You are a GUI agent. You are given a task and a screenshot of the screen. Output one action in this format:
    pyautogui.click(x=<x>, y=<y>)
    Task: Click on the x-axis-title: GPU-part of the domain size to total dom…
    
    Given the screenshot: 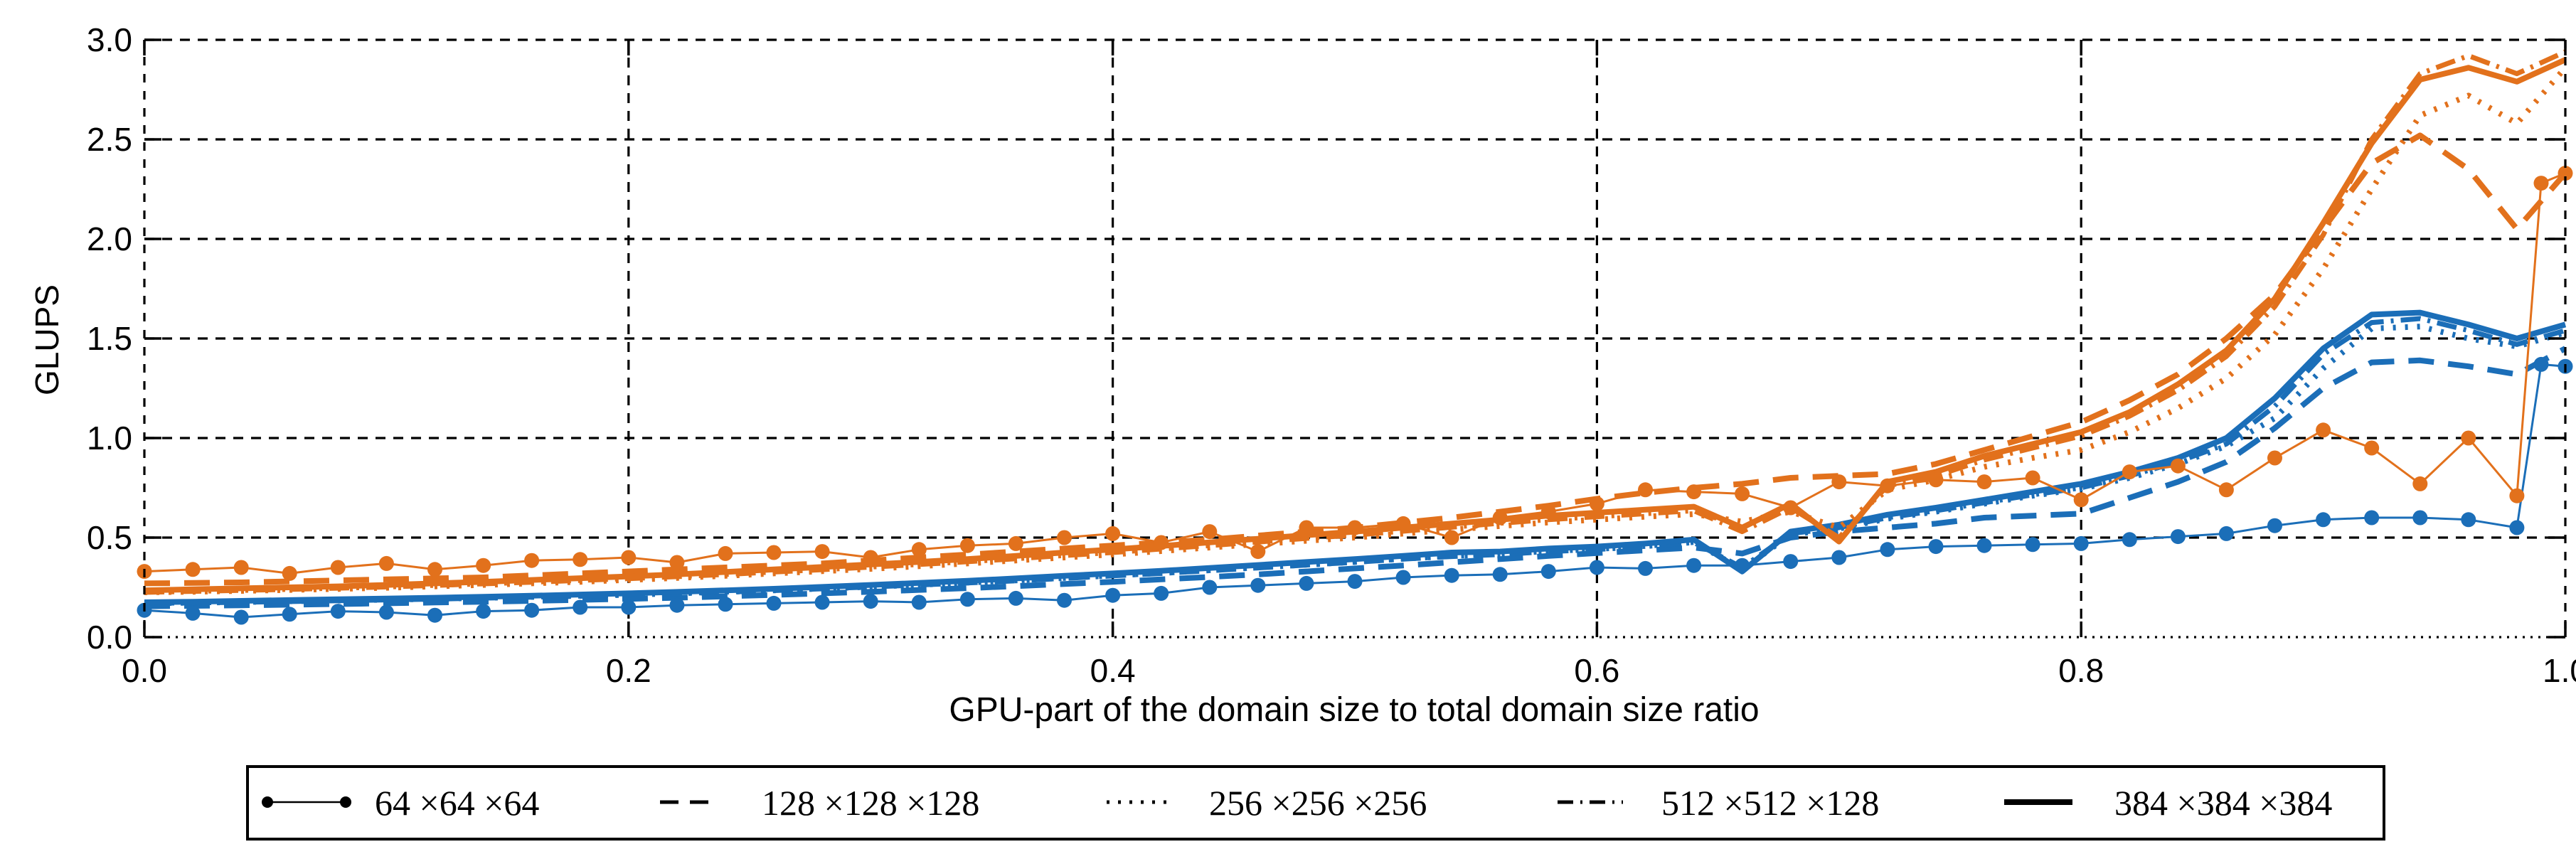 What is the action you would take?
    pyautogui.click(x=1354, y=710)
    